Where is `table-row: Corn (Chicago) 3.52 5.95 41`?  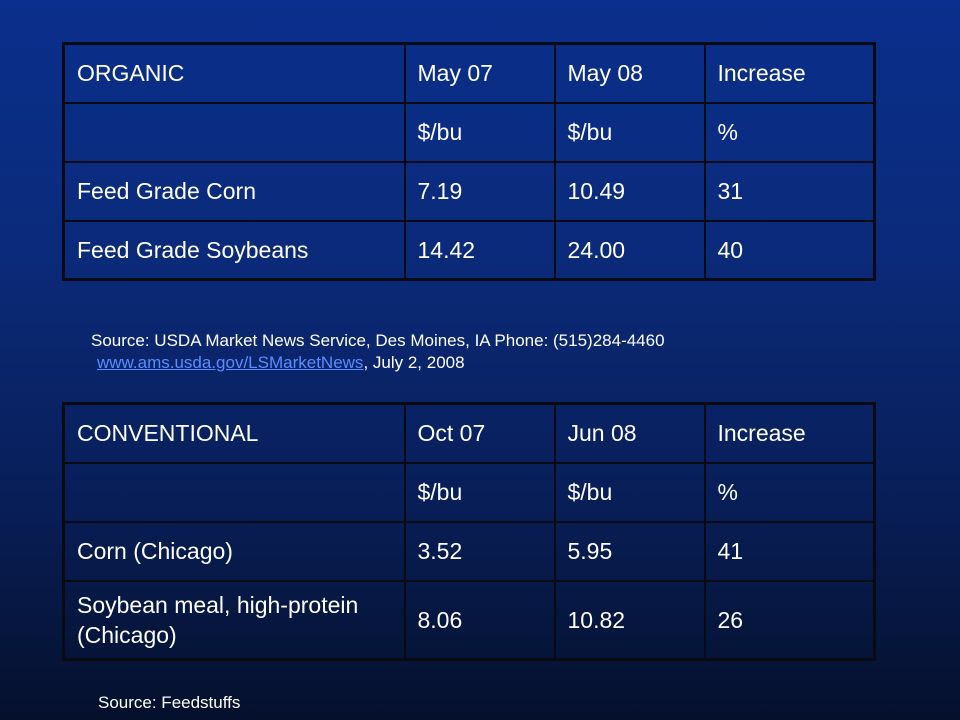
table-row: Corn (Chicago) 3.52 5.95 41 is located at coordinates (469, 551).